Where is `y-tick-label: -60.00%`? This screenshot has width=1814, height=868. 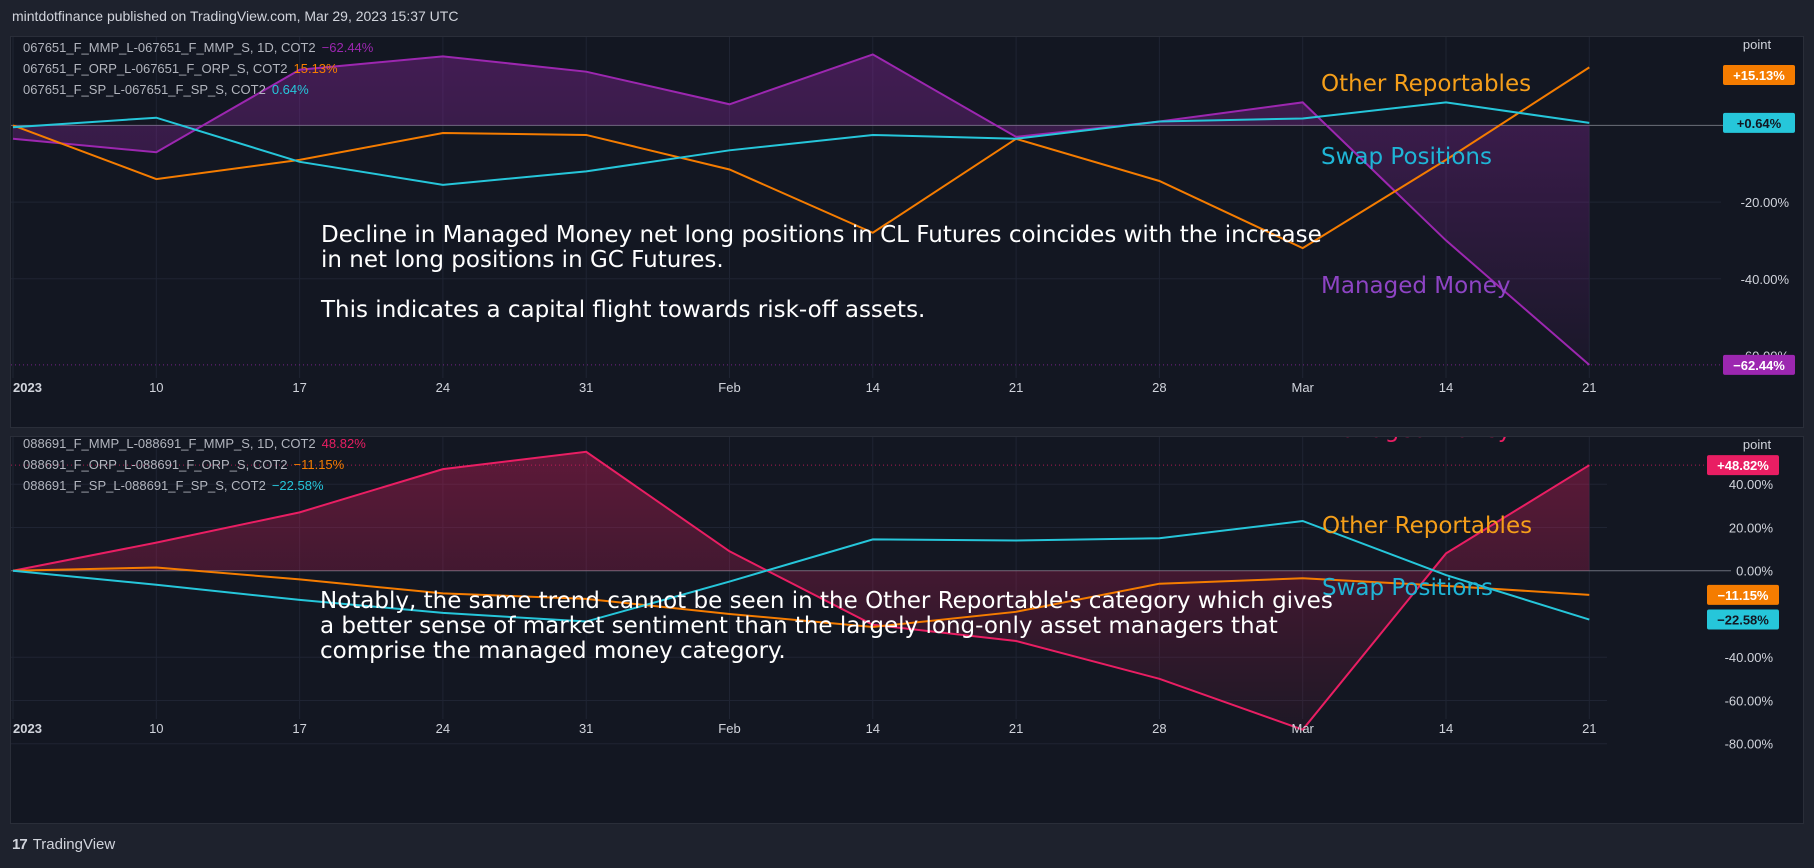 y-tick-label: -60.00% is located at coordinates (1749, 700).